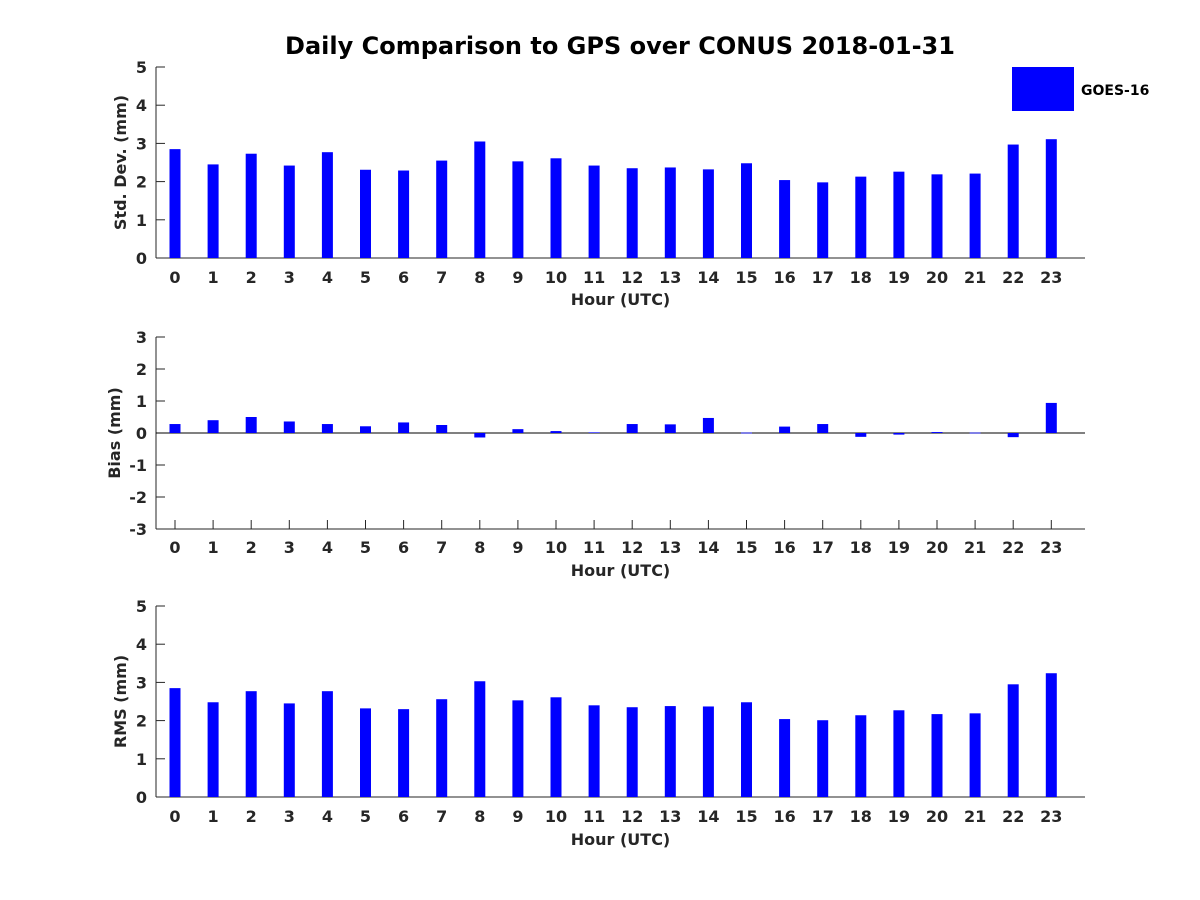 This screenshot has height=900, width=1200. What do you see at coordinates (141, 644) in the screenshot?
I see `y-tick-label: 4` at bounding box center [141, 644].